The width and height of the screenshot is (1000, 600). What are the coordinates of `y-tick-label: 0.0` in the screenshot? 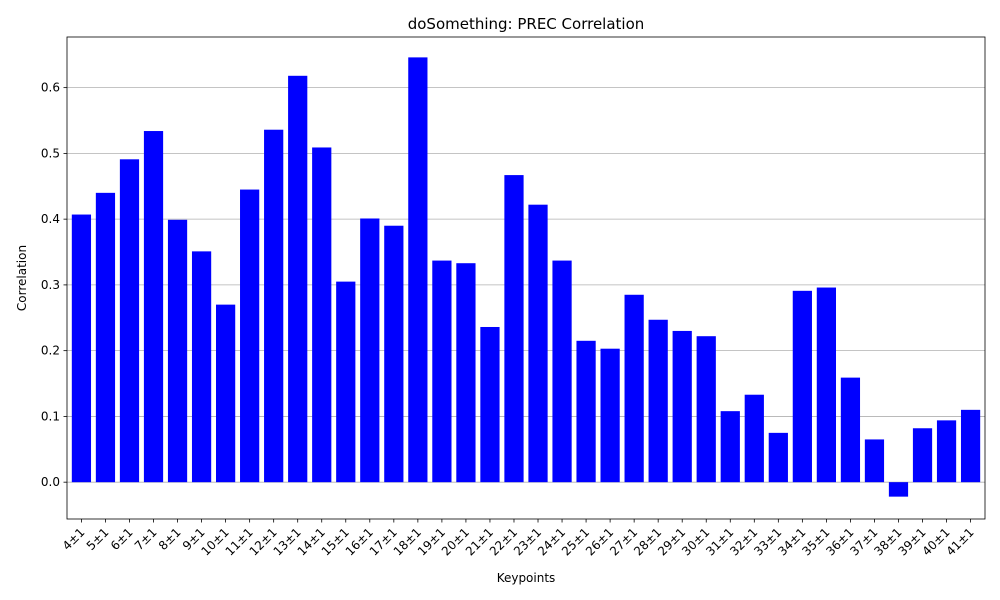 It's located at (50, 482).